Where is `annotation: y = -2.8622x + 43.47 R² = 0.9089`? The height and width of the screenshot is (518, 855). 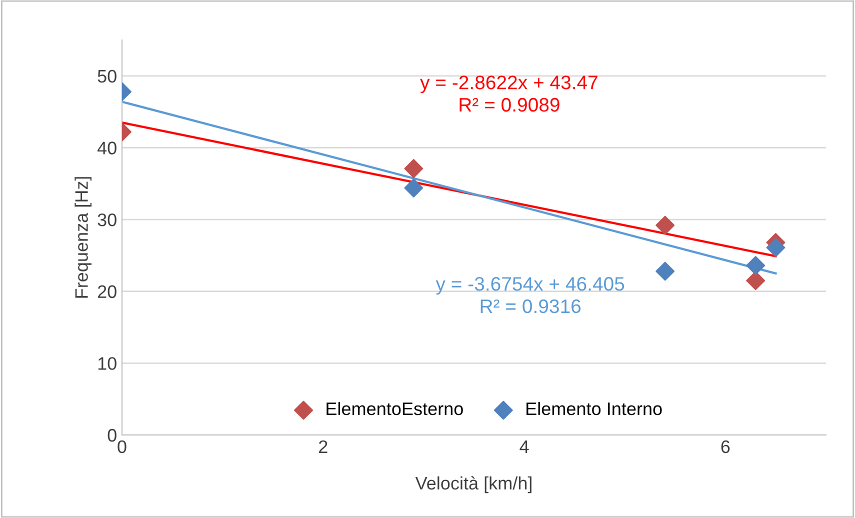
annotation: y = -2.8622x + 43.47 R² = 0.9089 is located at coordinates (509, 94).